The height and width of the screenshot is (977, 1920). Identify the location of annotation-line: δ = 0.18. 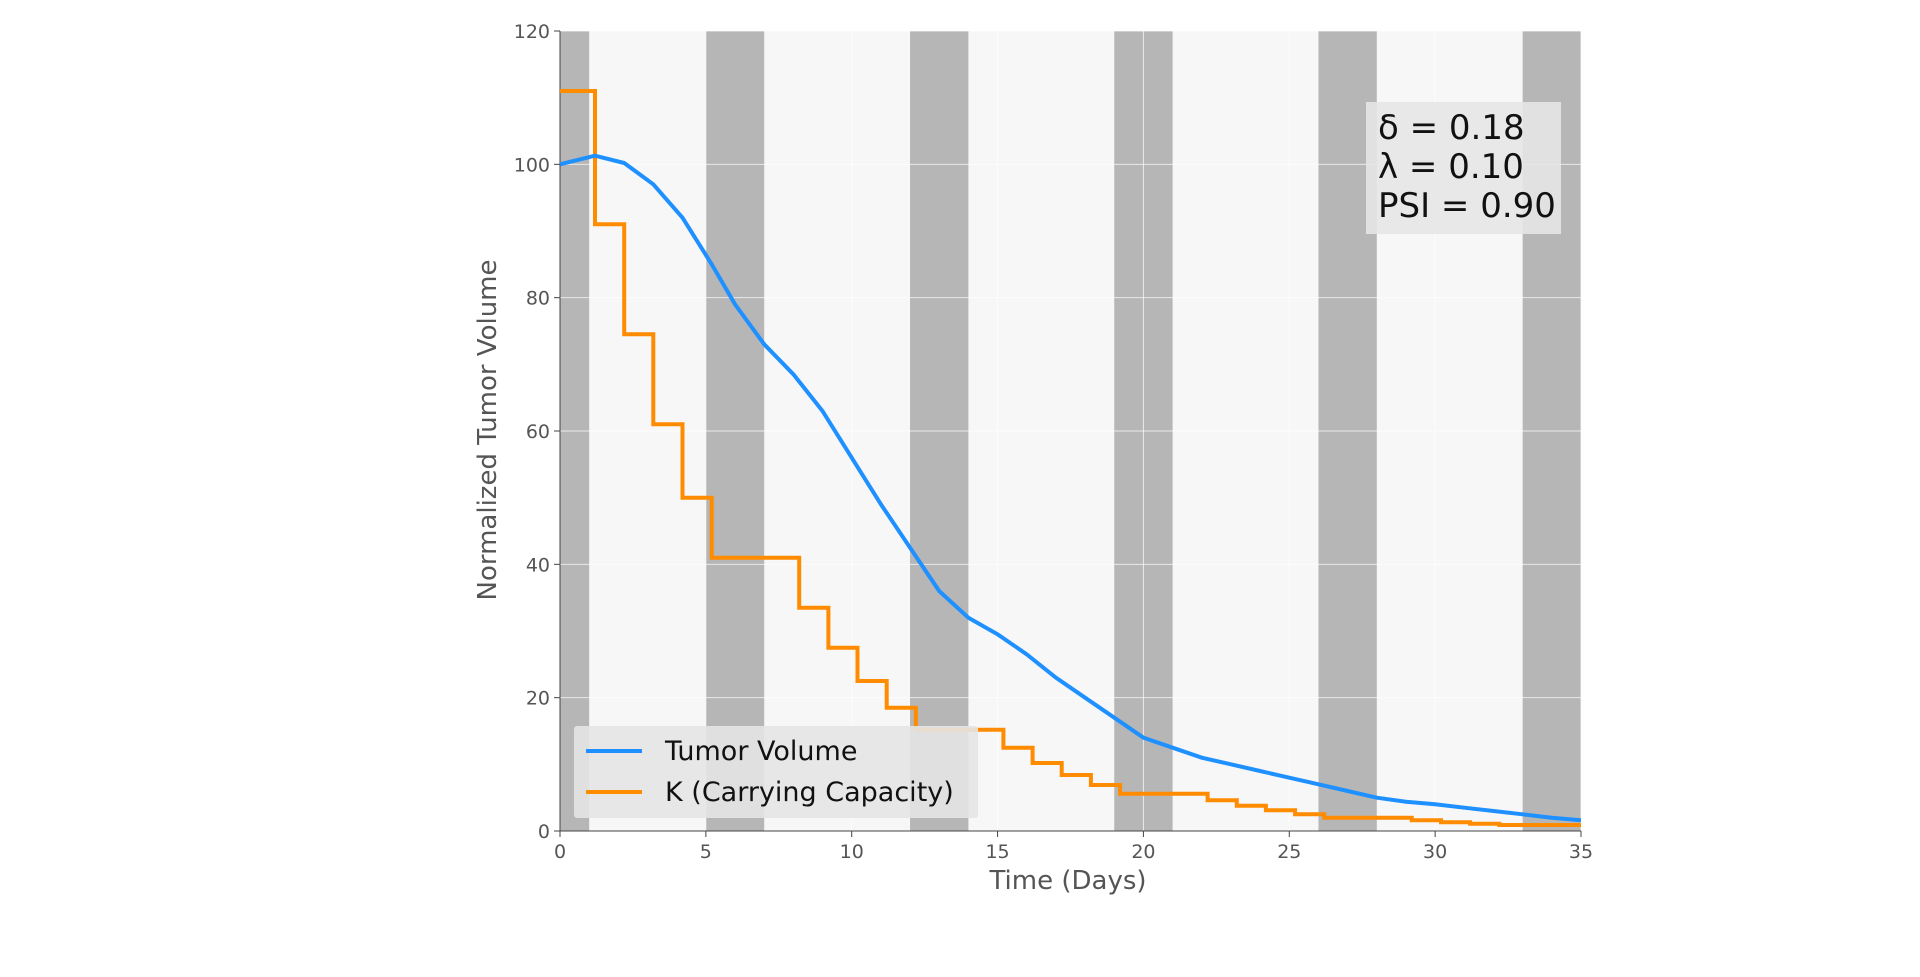
(1451, 128).